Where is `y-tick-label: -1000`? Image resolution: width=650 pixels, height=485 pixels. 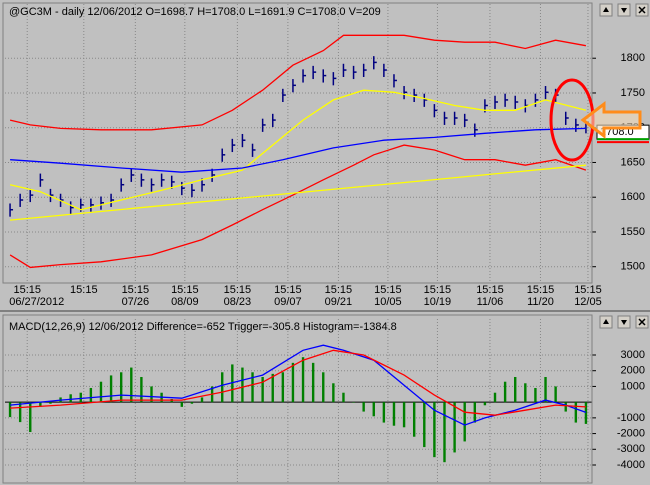
y-tick-label: -1000 is located at coordinates (631, 418).